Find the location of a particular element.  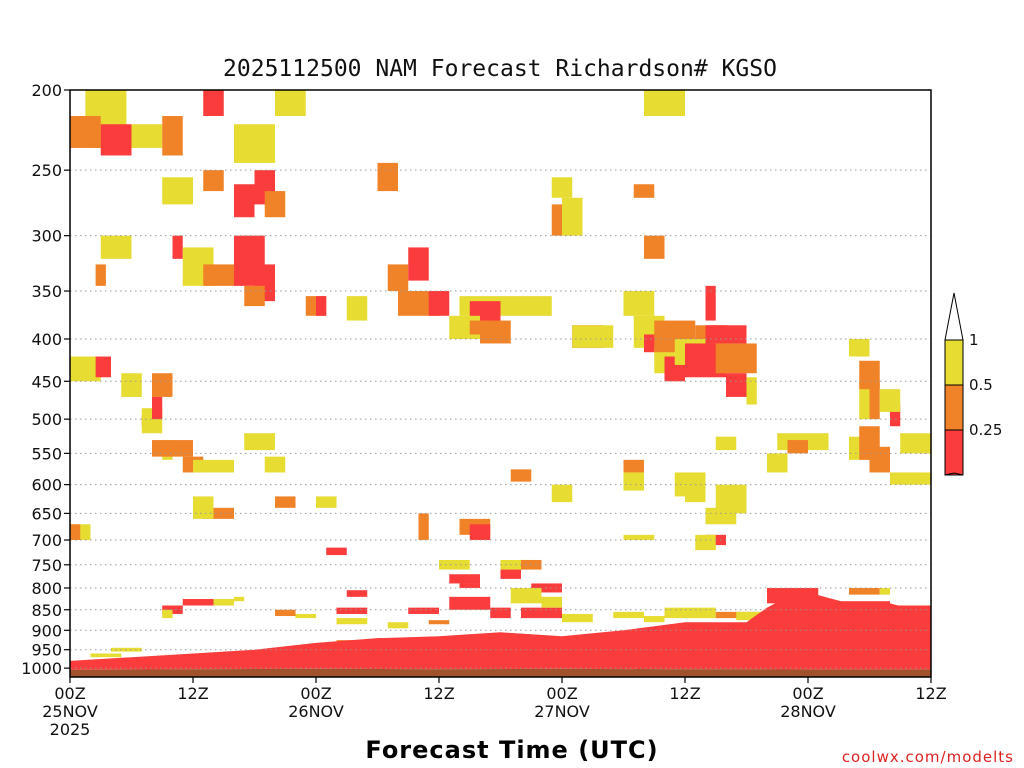

y-tick-label: 300 is located at coordinates (46, 236).